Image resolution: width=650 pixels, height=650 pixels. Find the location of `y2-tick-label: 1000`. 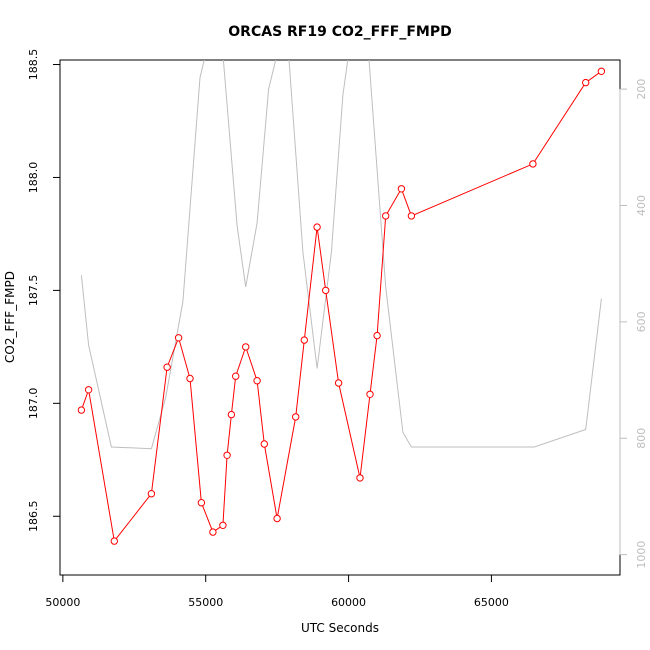

y2-tick-label: 1000 is located at coordinates (641, 555).